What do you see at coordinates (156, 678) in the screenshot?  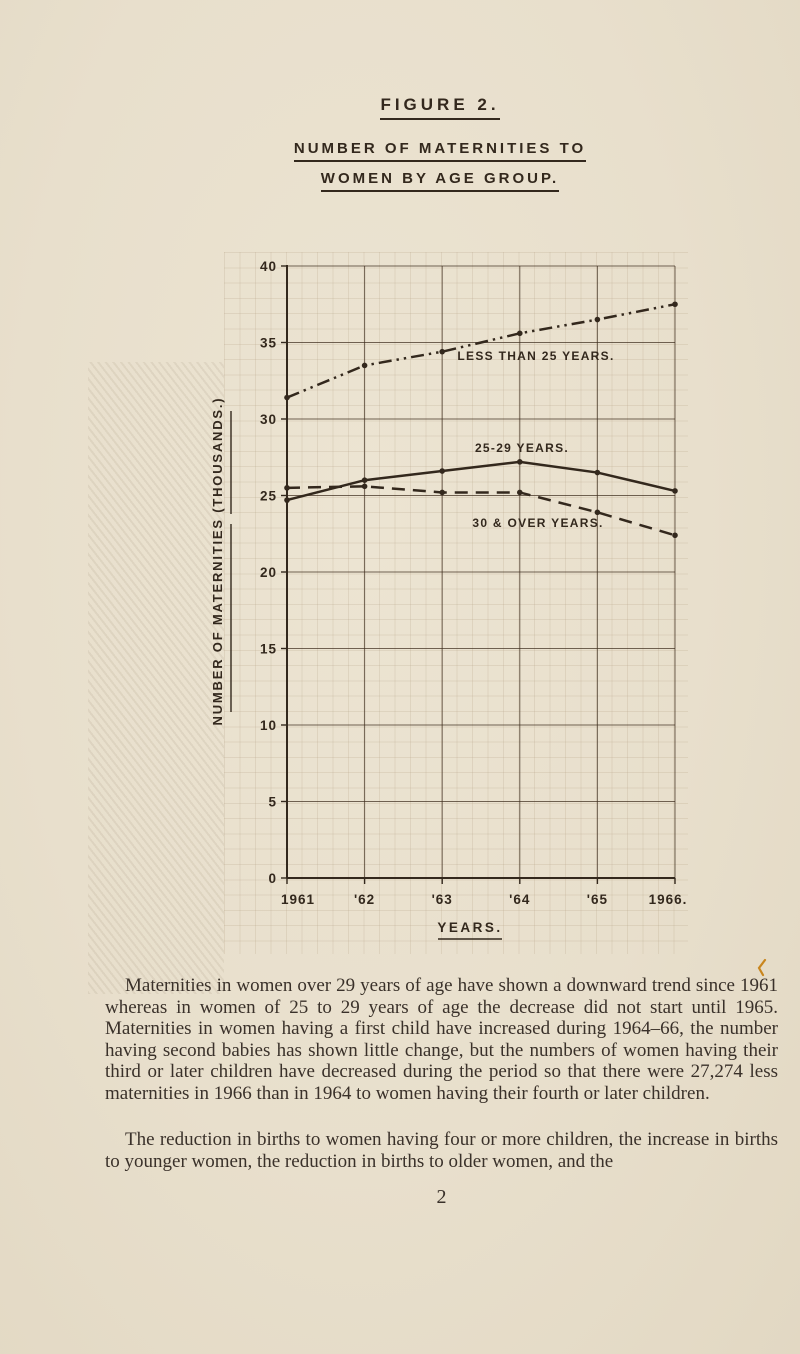 I see `paper-texture` at bounding box center [156, 678].